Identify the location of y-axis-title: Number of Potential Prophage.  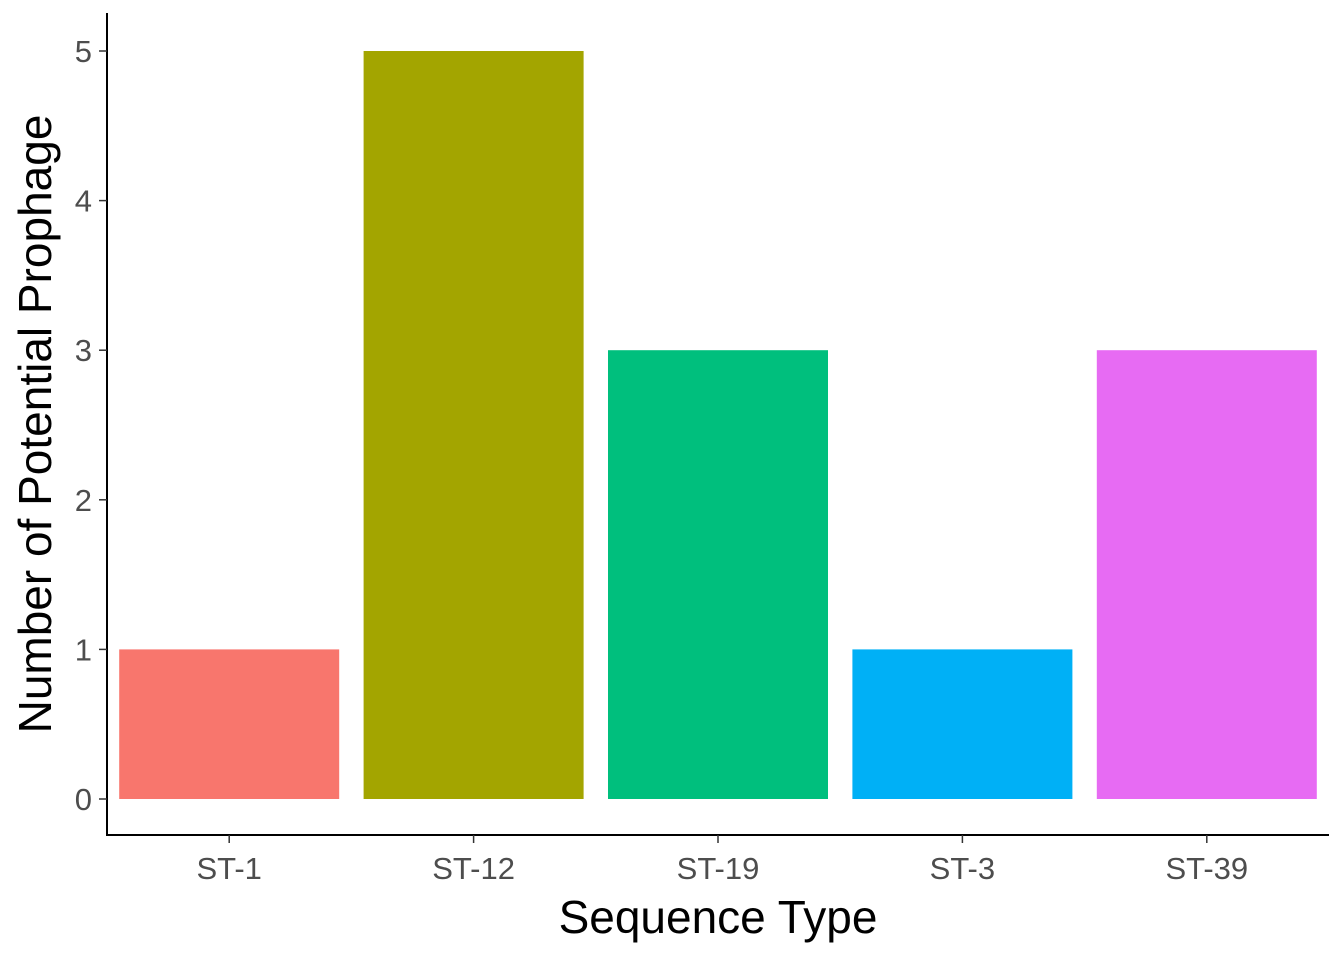
(35, 424).